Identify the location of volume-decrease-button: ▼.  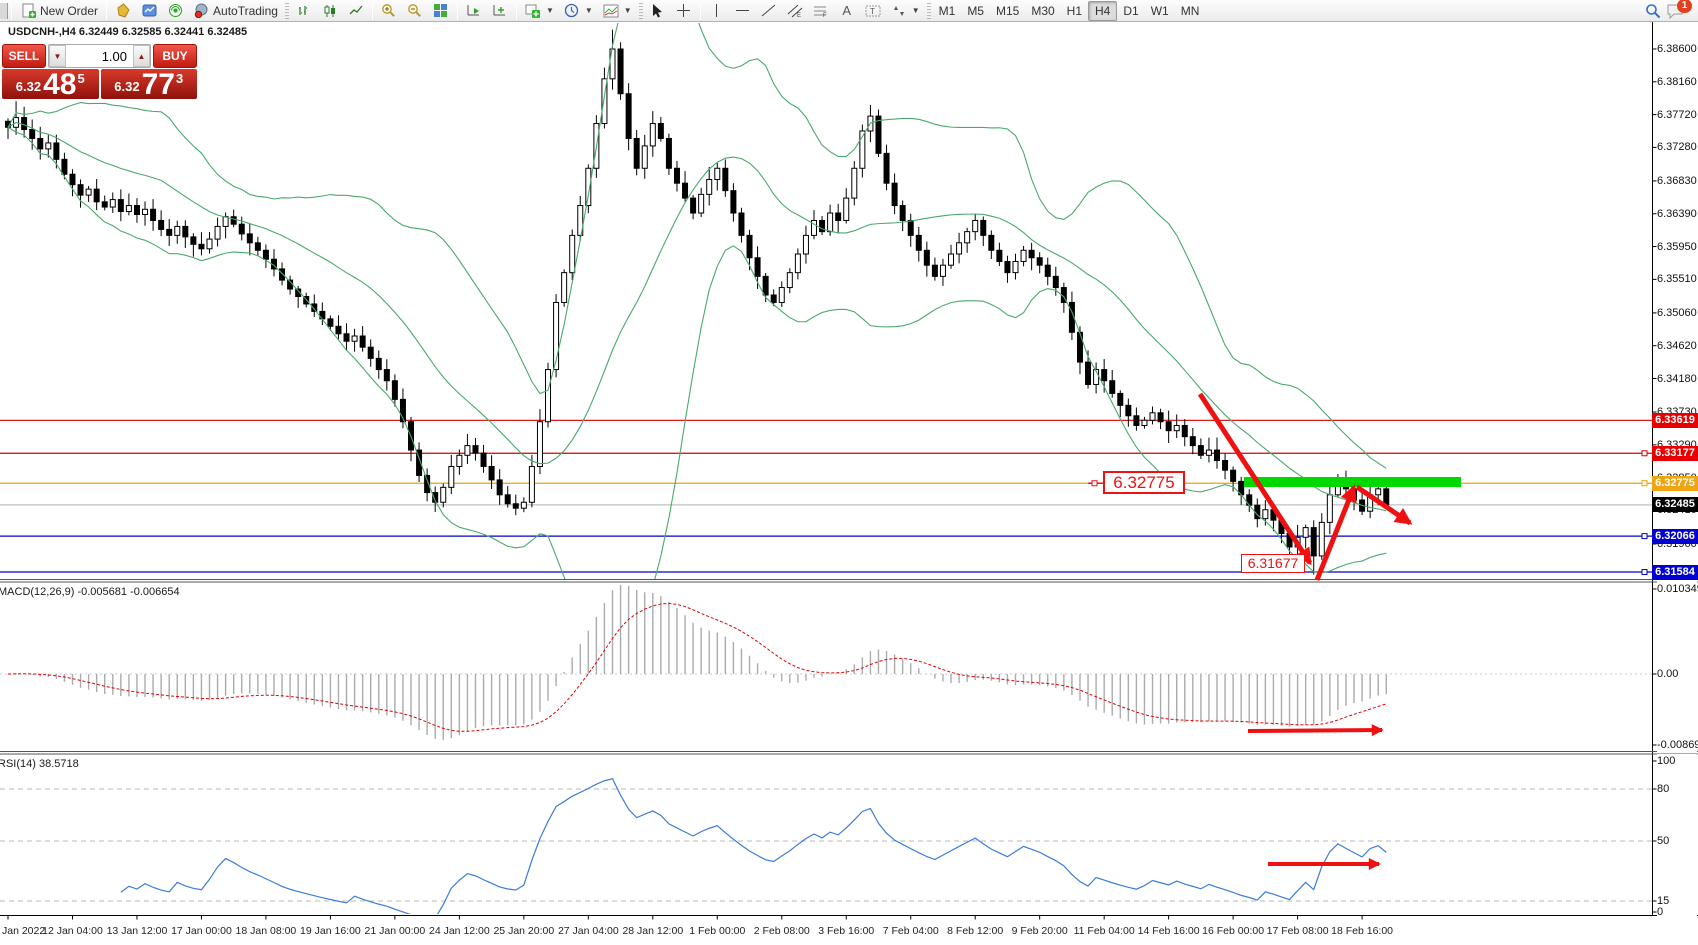
(57, 56).